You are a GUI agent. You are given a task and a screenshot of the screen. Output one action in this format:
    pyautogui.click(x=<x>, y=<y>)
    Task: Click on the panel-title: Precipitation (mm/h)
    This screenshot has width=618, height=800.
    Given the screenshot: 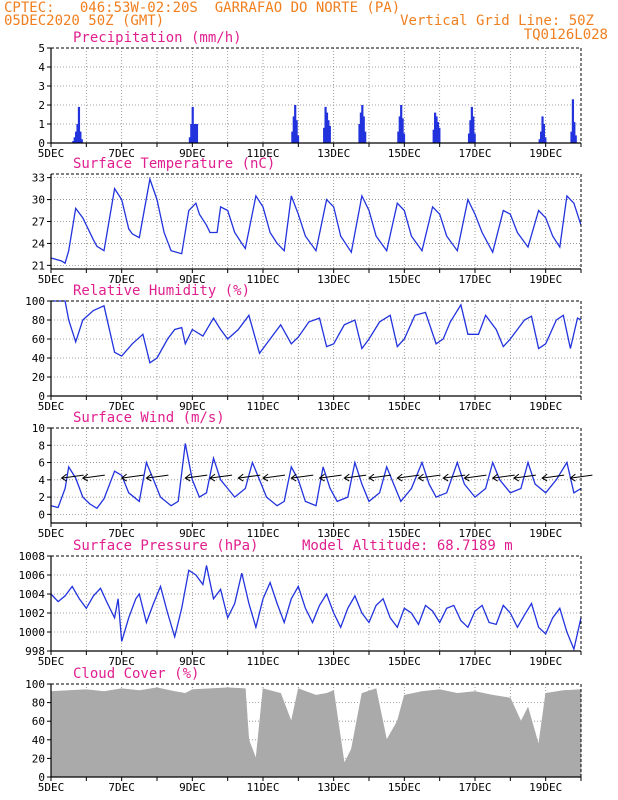 What is the action you would take?
    pyautogui.click(x=157, y=38)
    